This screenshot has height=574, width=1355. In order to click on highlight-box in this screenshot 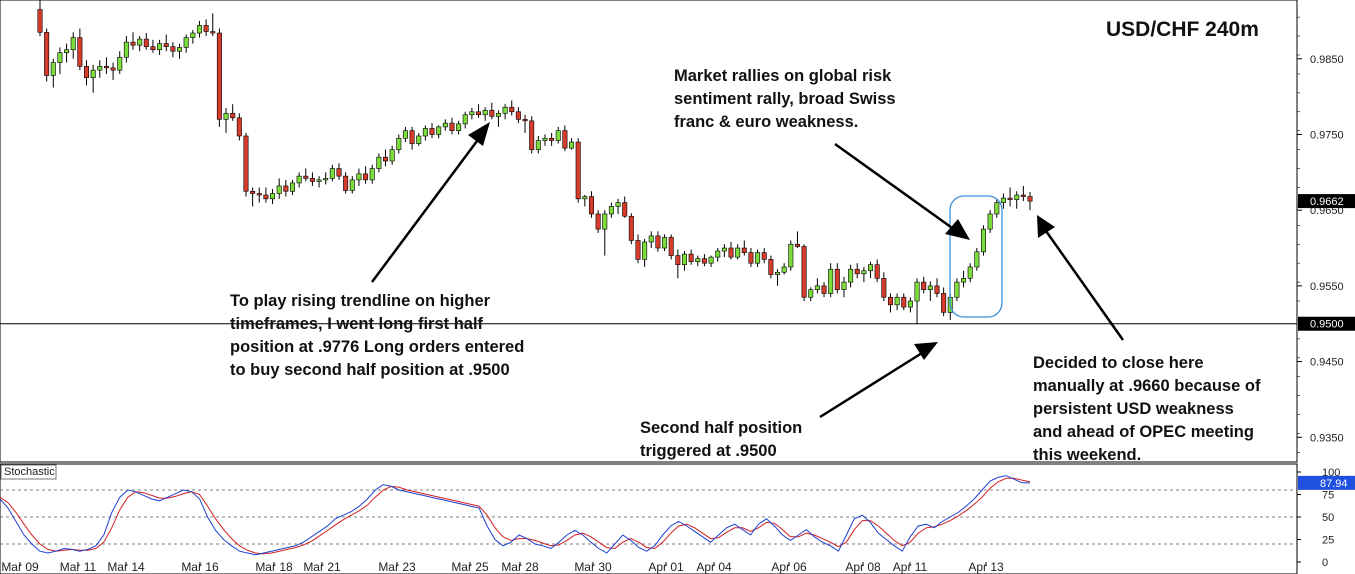, I will do `click(976, 256)`.